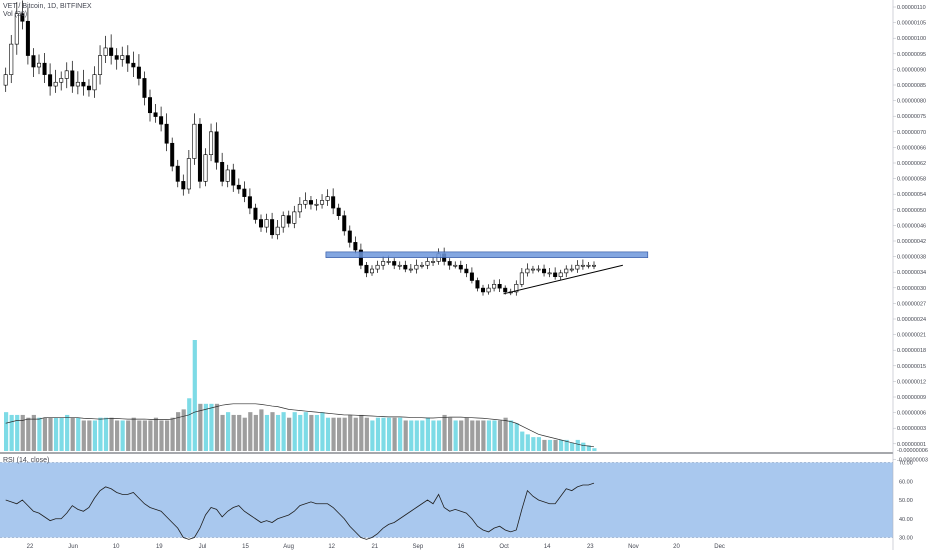 This screenshot has width=932, height=550. Describe the element at coordinates (911, 55) in the screenshot. I see `price-tick-label: 0.00000095` at that location.